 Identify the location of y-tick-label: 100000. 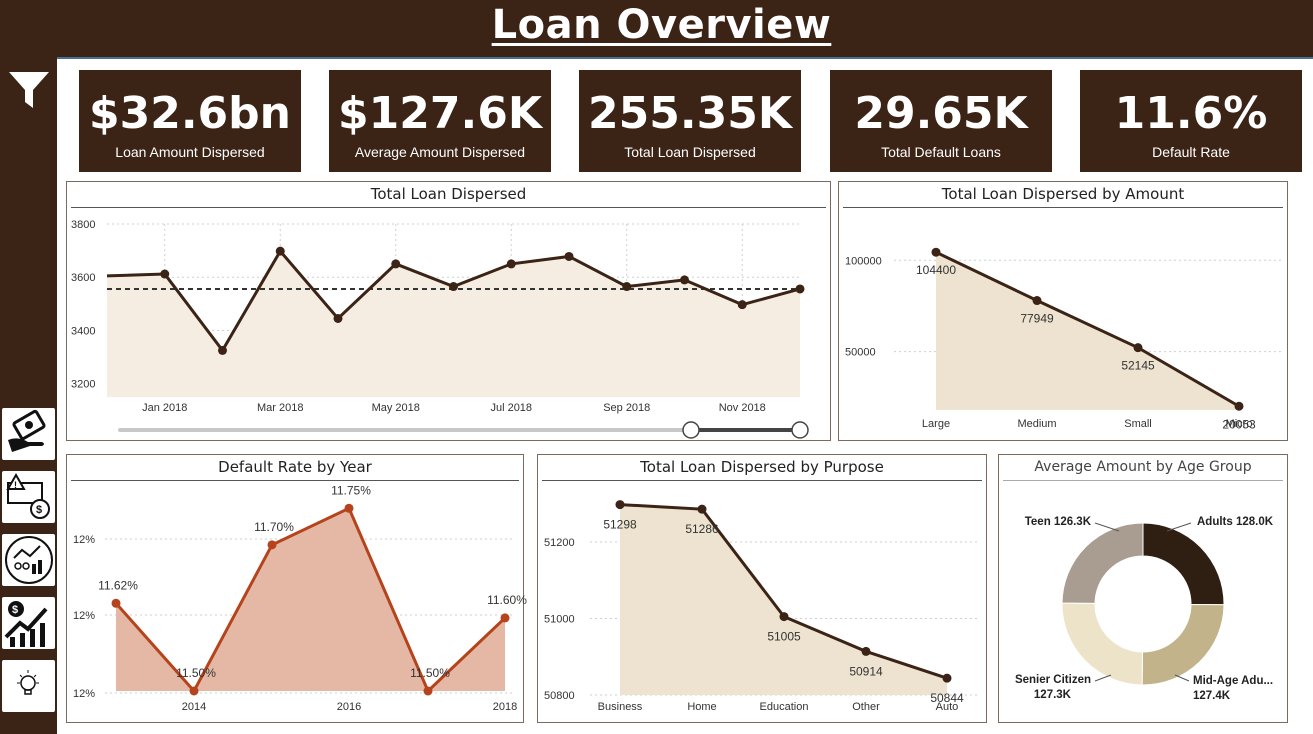
(863, 261).